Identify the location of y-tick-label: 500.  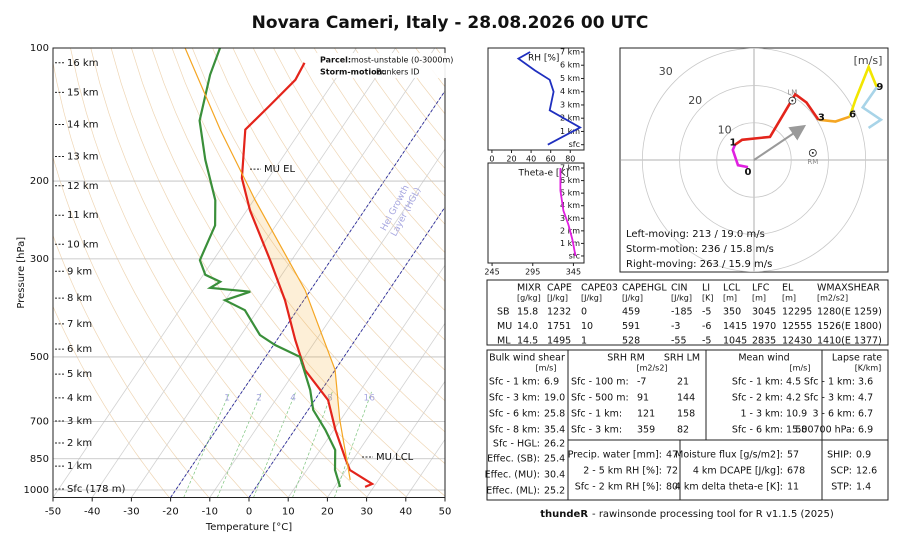
(39, 357).